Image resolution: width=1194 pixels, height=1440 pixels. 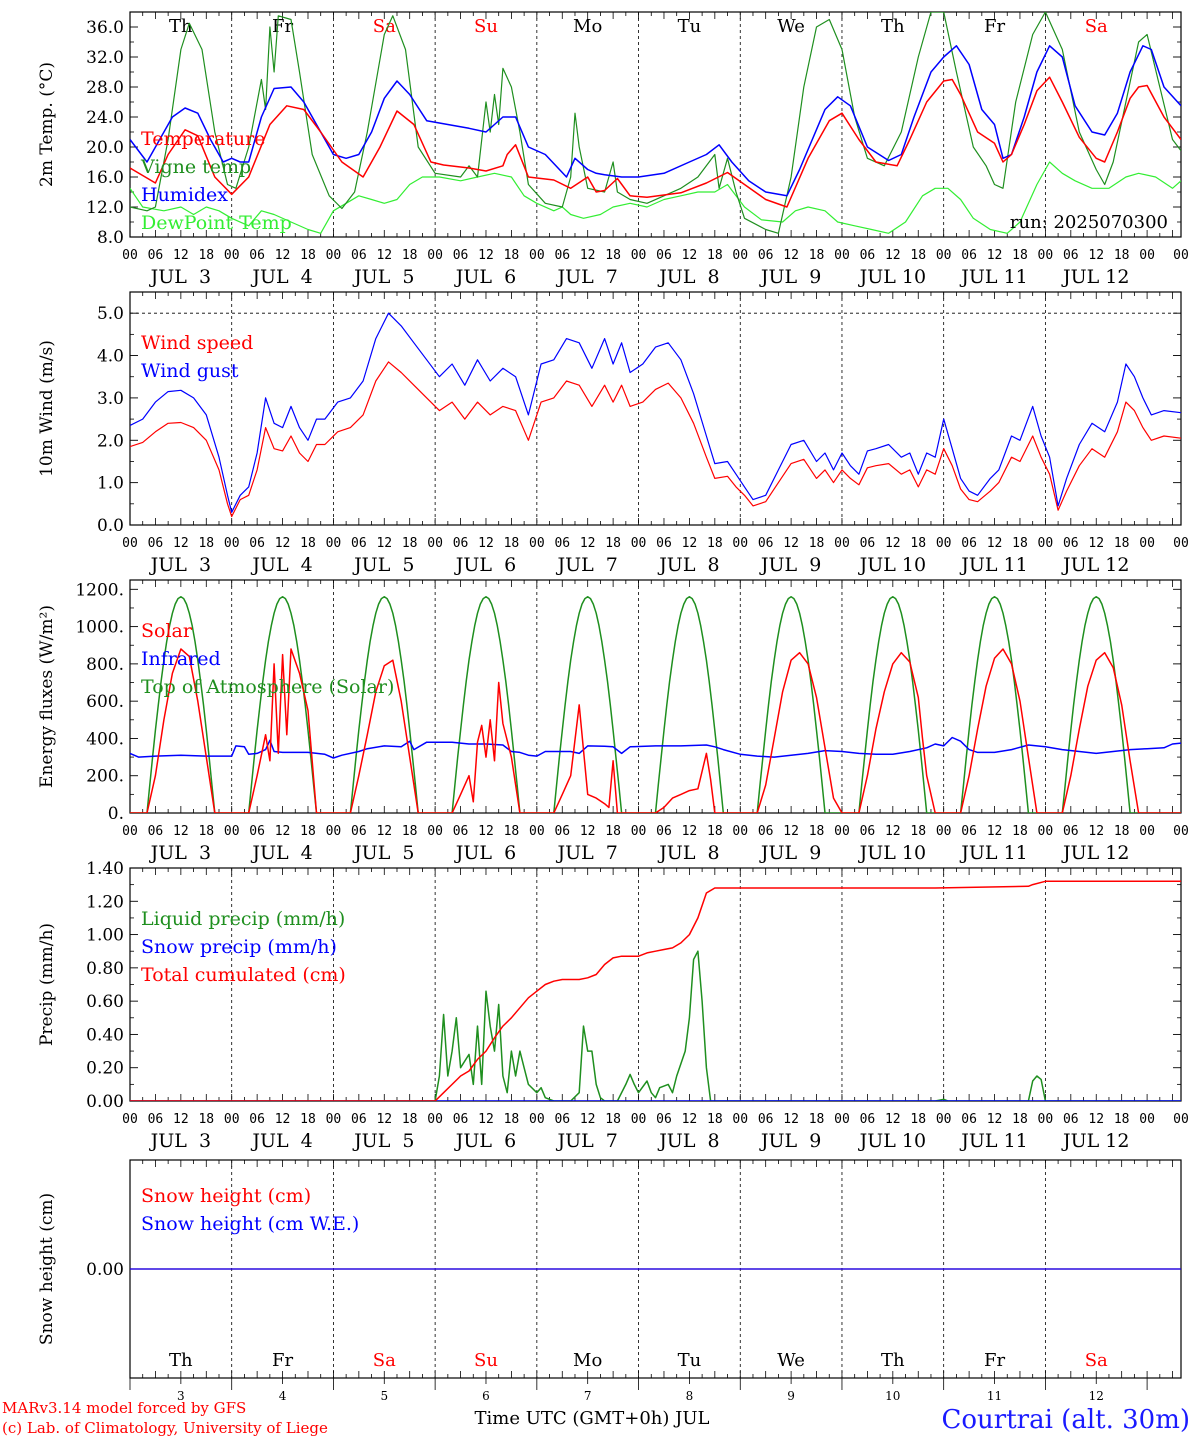 I want to click on x-axis-label: Time UTC (GMT+0h) JUL, so click(x=592, y=1418).